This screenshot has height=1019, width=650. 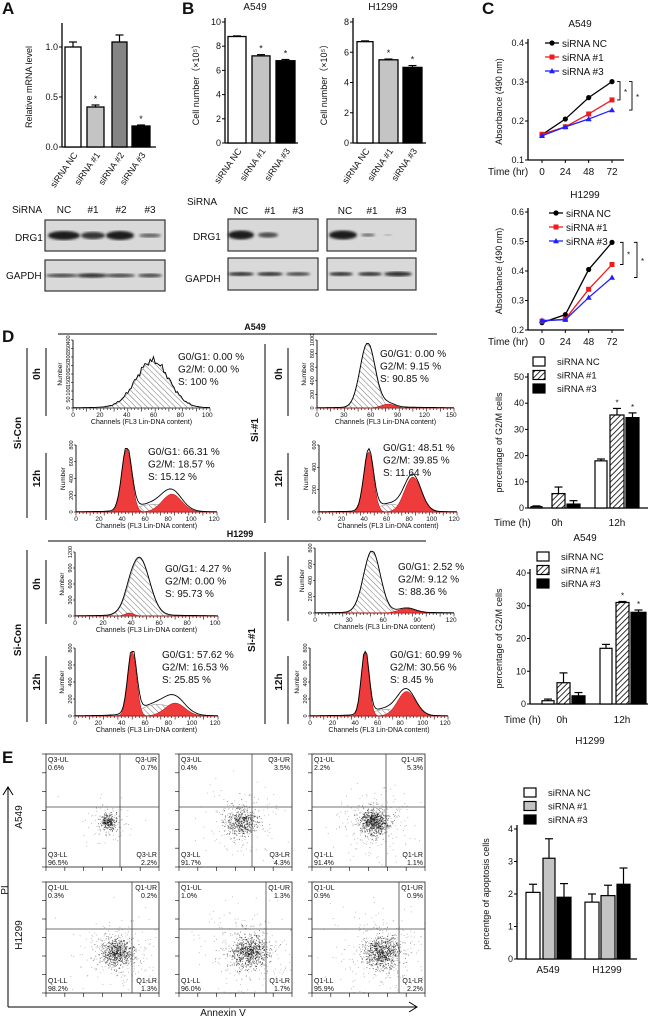 What do you see at coordinates (486, 894) in the screenshot?
I see `y-axis-label: percentge of apoptosis cells` at bounding box center [486, 894].